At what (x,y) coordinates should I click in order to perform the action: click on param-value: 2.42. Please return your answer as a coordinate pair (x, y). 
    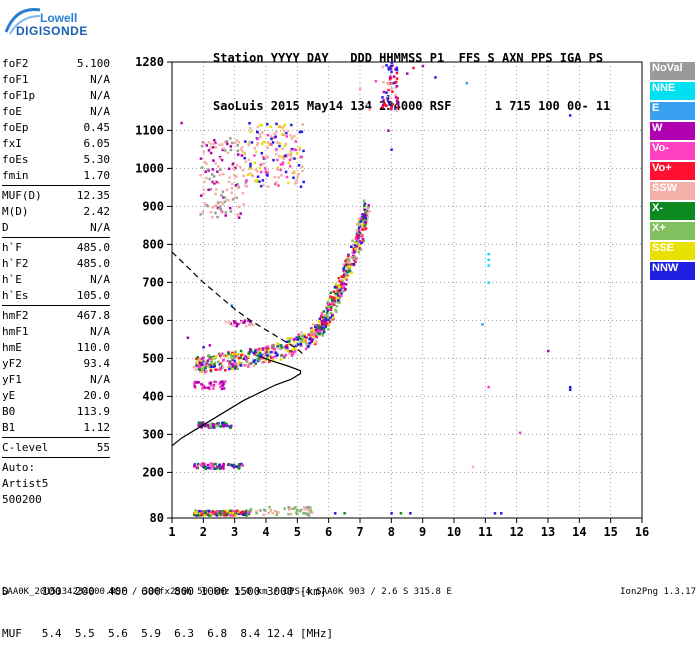
    Looking at the image, I should click on (97, 211).